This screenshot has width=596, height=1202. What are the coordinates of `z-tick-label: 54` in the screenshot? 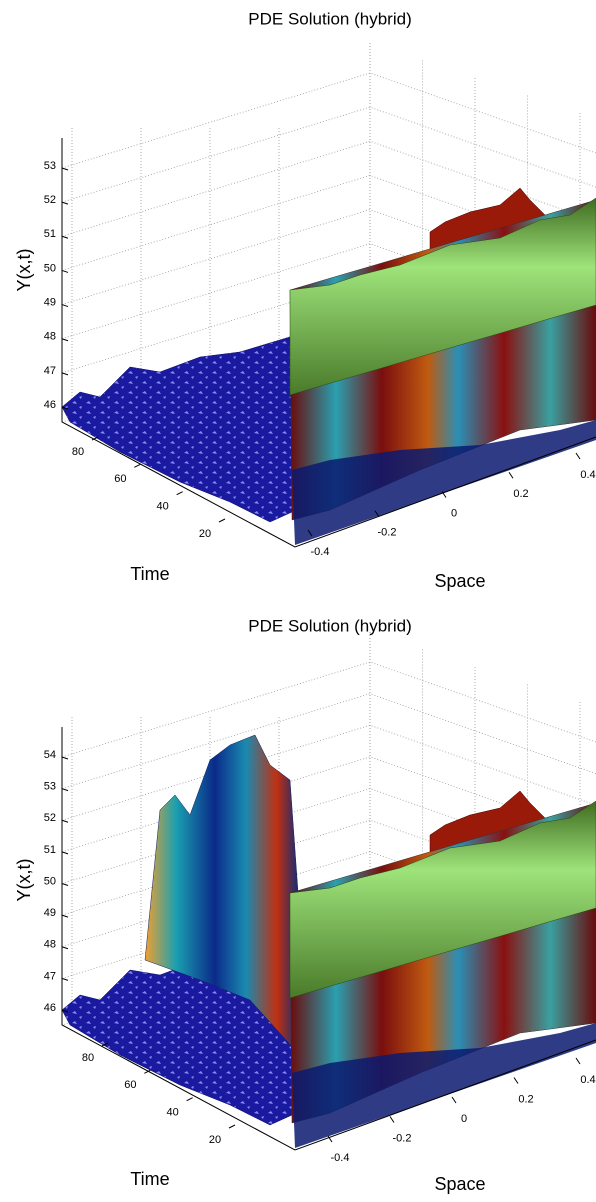 It's located at (50, 755).